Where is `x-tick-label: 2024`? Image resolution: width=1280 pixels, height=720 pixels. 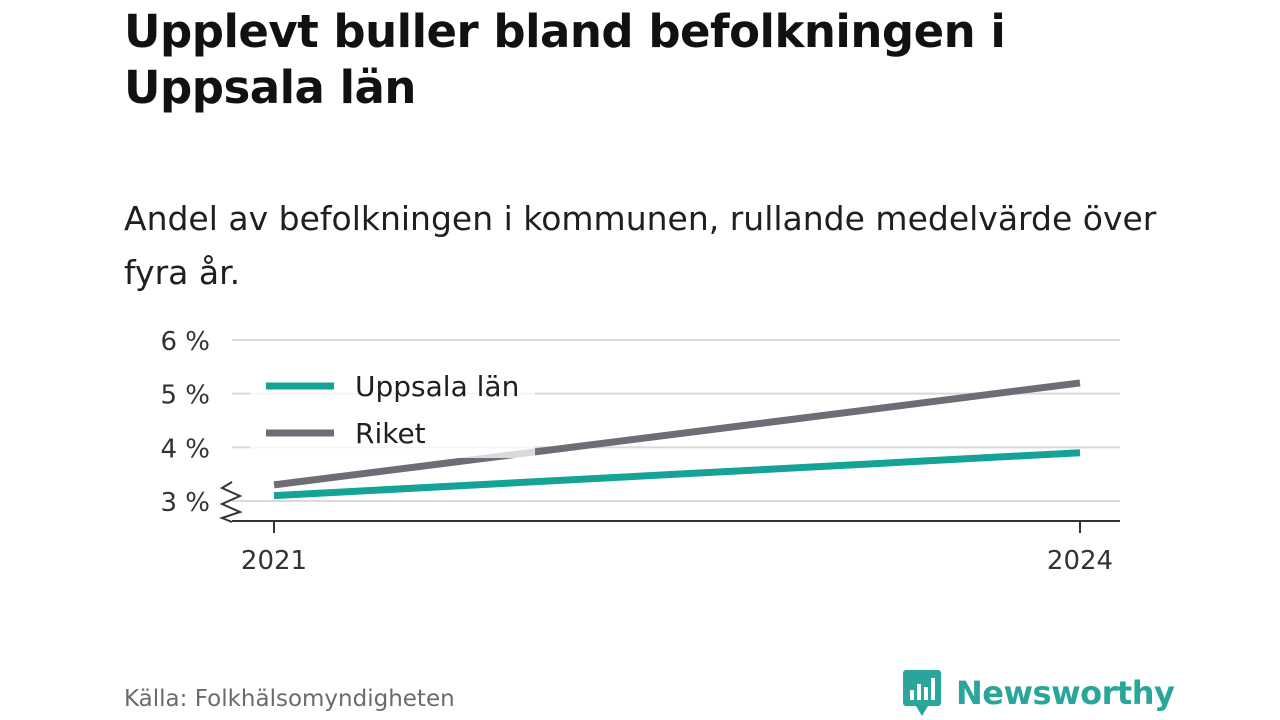 x-tick-label: 2024 is located at coordinates (1080, 561).